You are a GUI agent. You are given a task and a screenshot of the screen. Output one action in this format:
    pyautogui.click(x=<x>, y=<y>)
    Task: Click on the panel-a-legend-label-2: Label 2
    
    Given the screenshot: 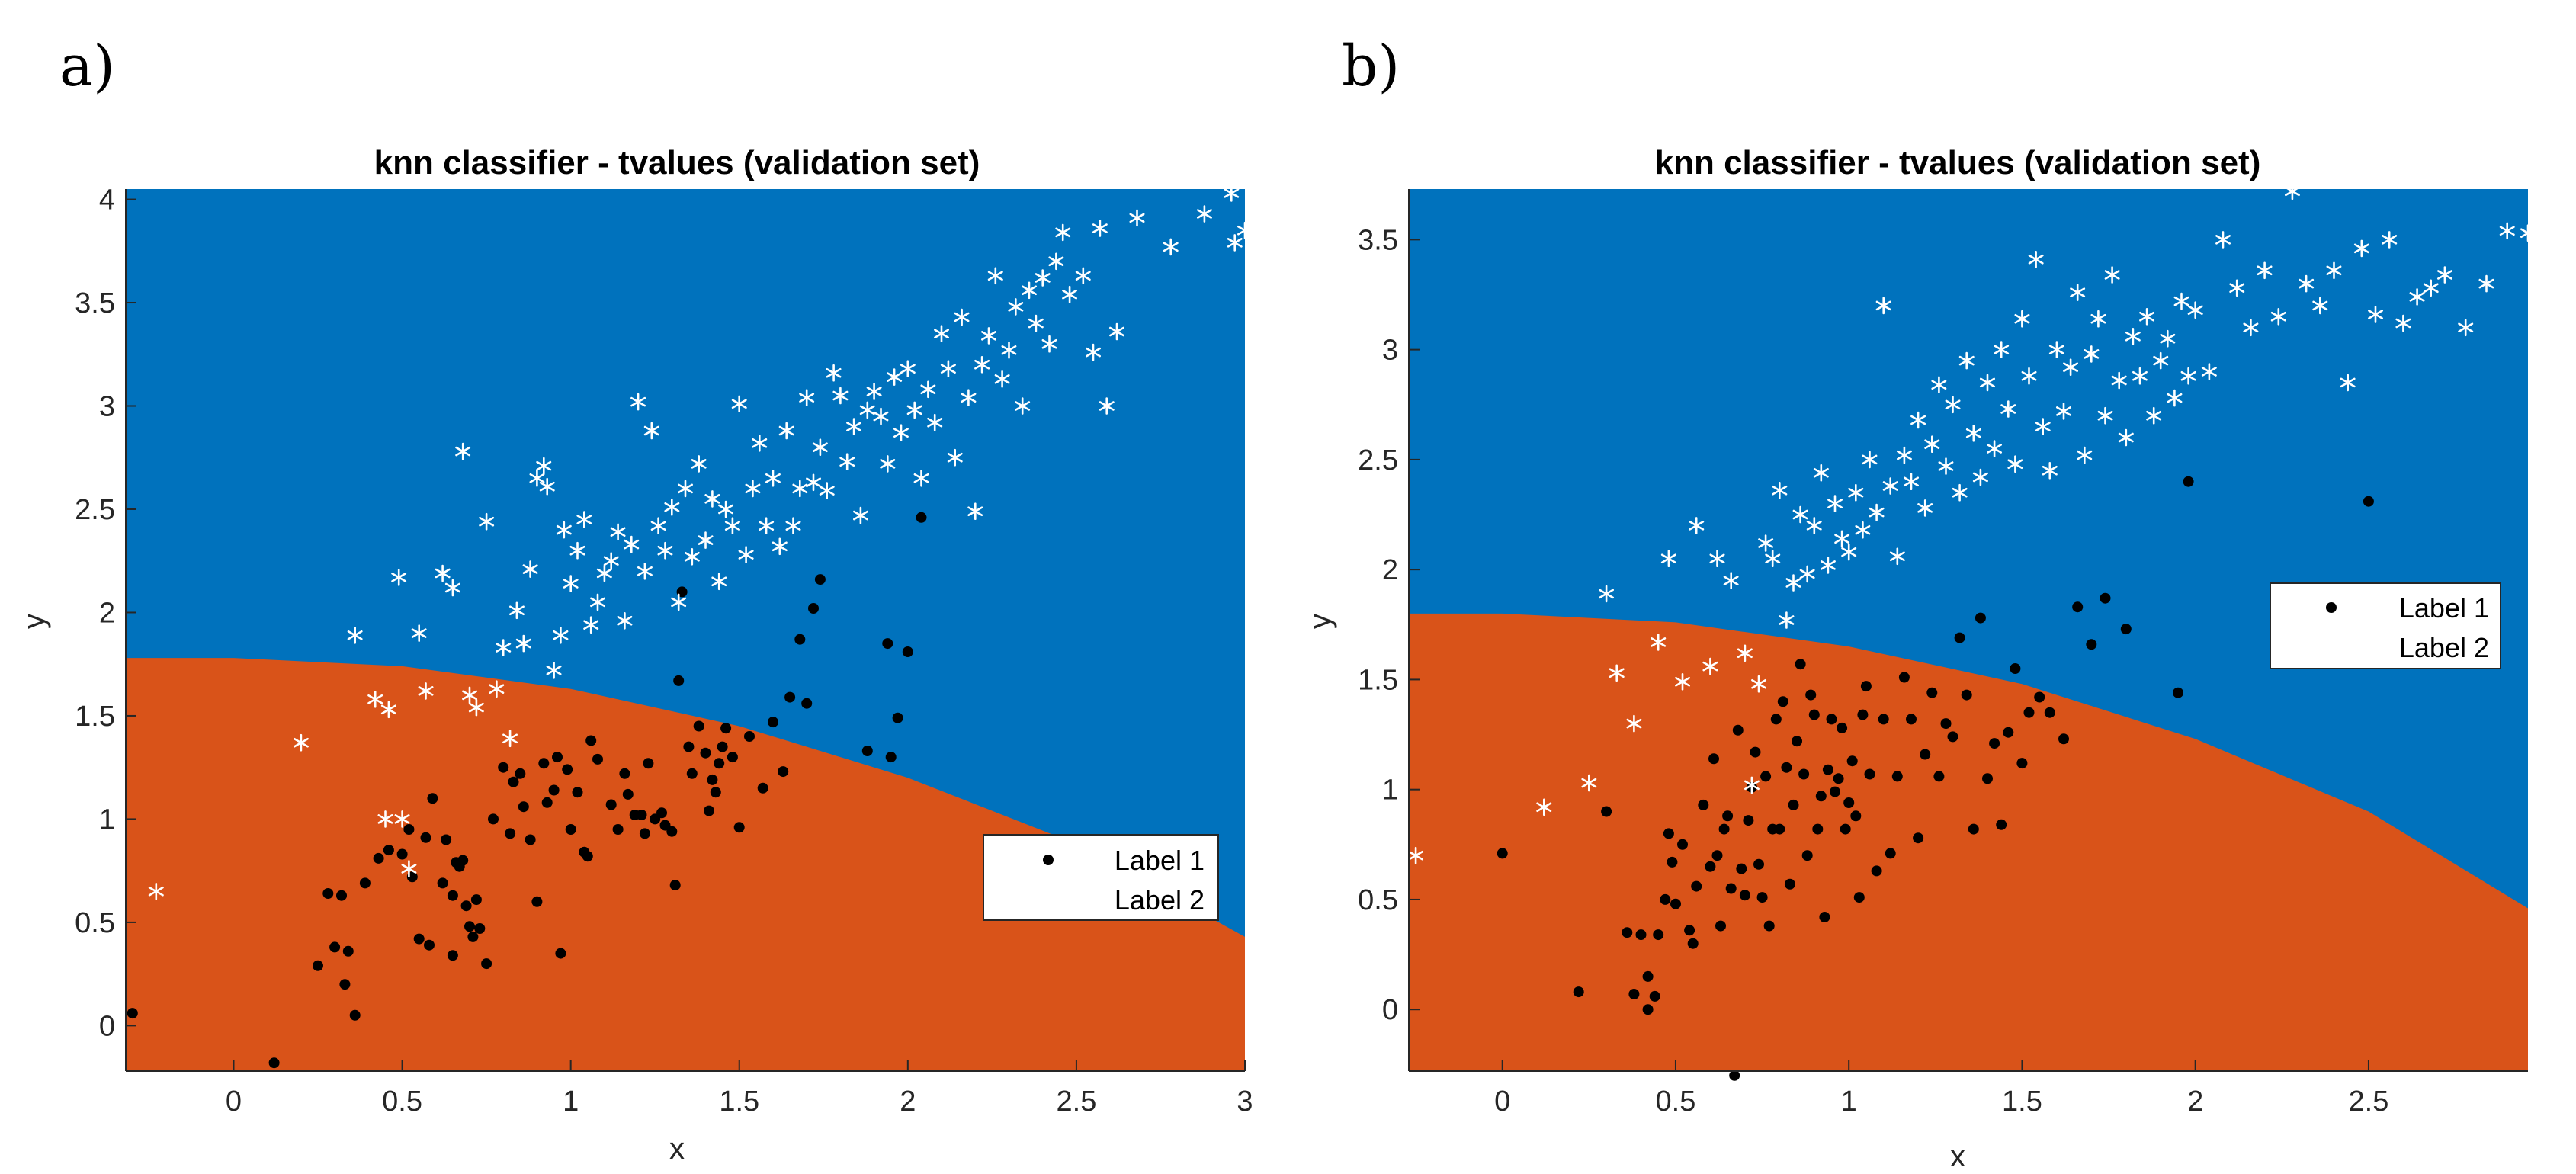 What is the action you would take?
    pyautogui.click(x=1160, y=900)
    